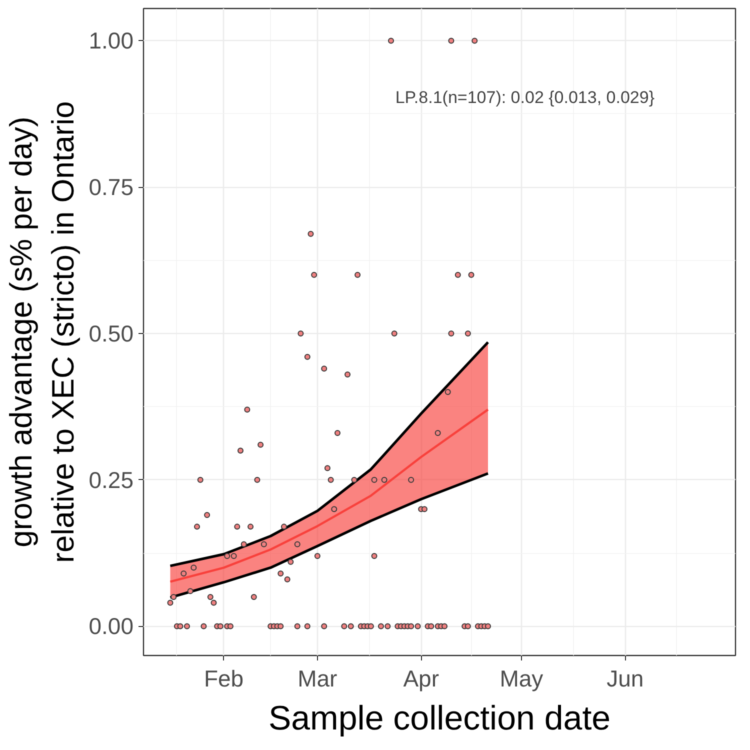 The width and height of the screenshot is (750, 750). Describe the element at coordinates (522, 679) in the screenshot. I see `x-tick-label: May` at that location.